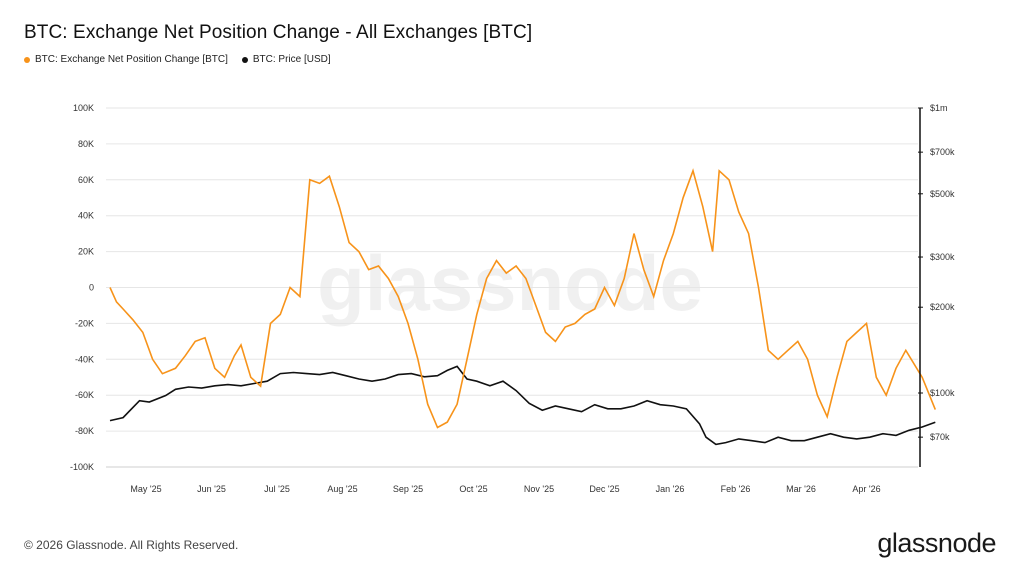  Describe the element at coordinates (244, 59) in the screenshot. I see `legend-dot-price` at that location.